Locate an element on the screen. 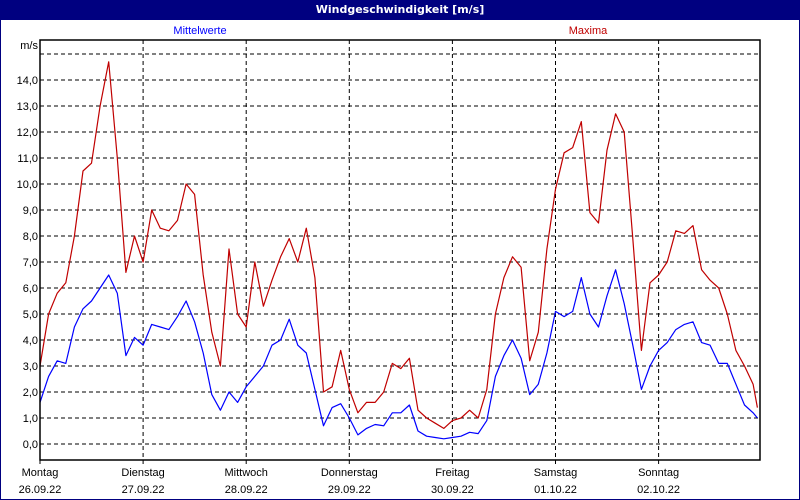 The width and height of the screenshot is (800, 500). y-tick-label: 4,0 is located at coordinates (30, 341).